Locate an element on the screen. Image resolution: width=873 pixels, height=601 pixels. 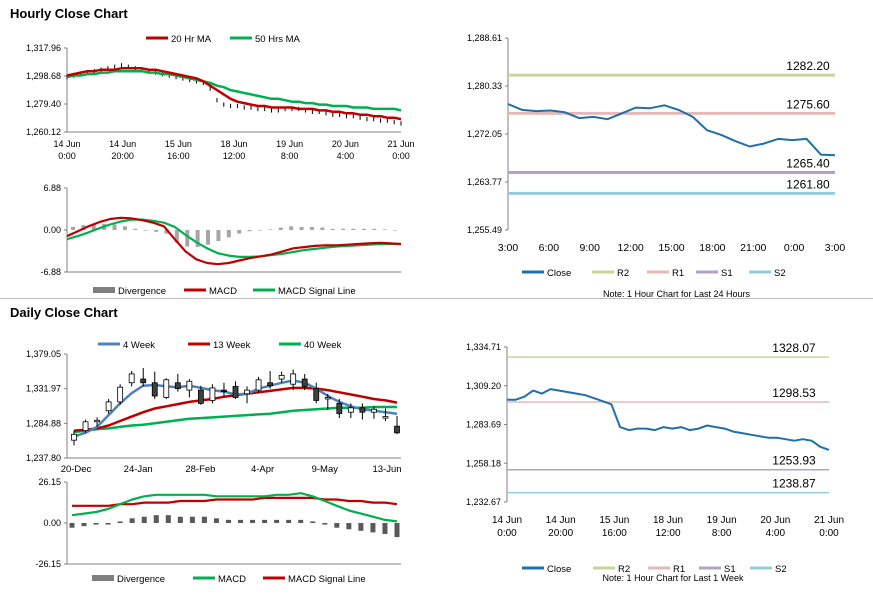
hourly-section-title: Hourly Close Chart is located at coordinates (69, 13).